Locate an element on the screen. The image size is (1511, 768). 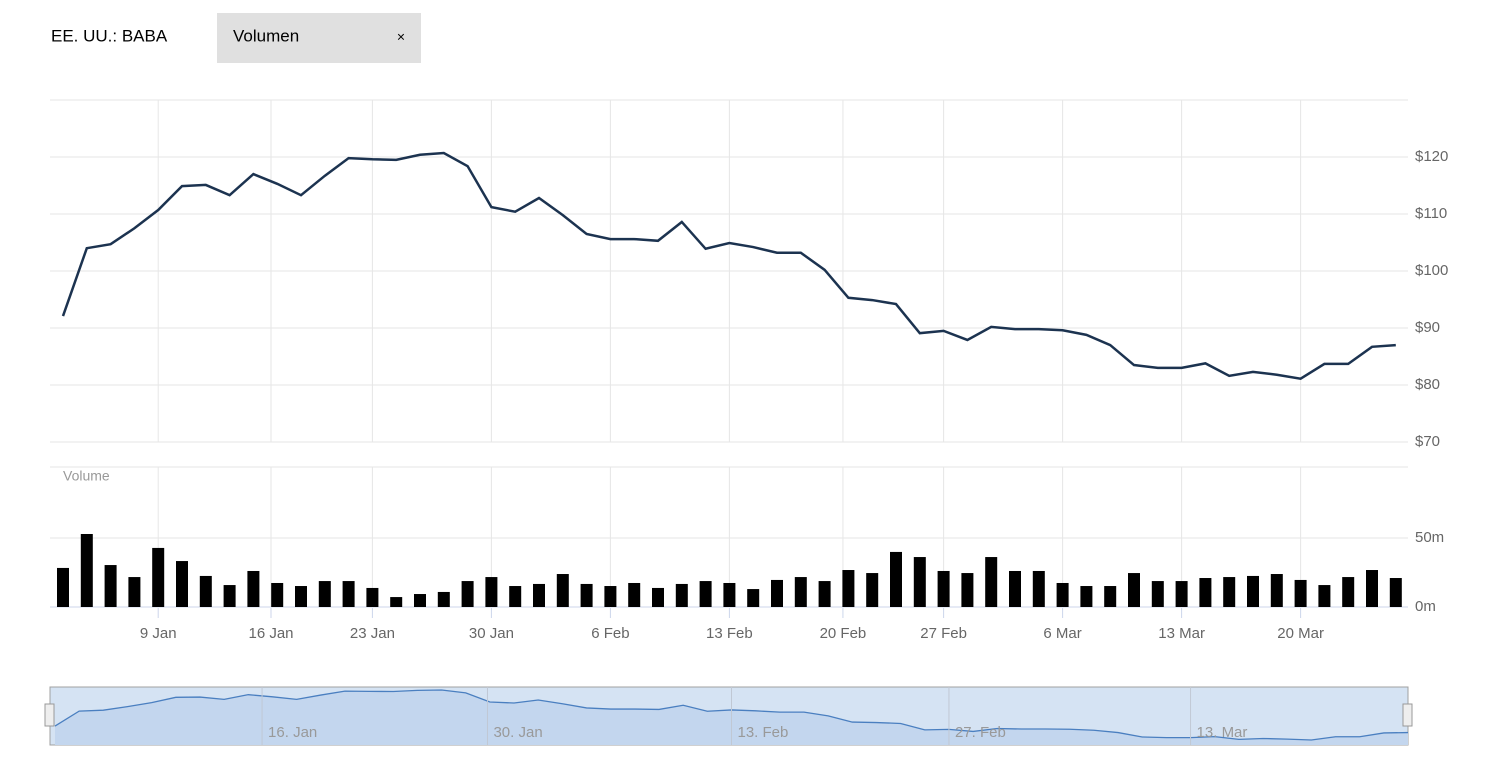
y-tick-label: $90 is located at coordinates (1427, 327).